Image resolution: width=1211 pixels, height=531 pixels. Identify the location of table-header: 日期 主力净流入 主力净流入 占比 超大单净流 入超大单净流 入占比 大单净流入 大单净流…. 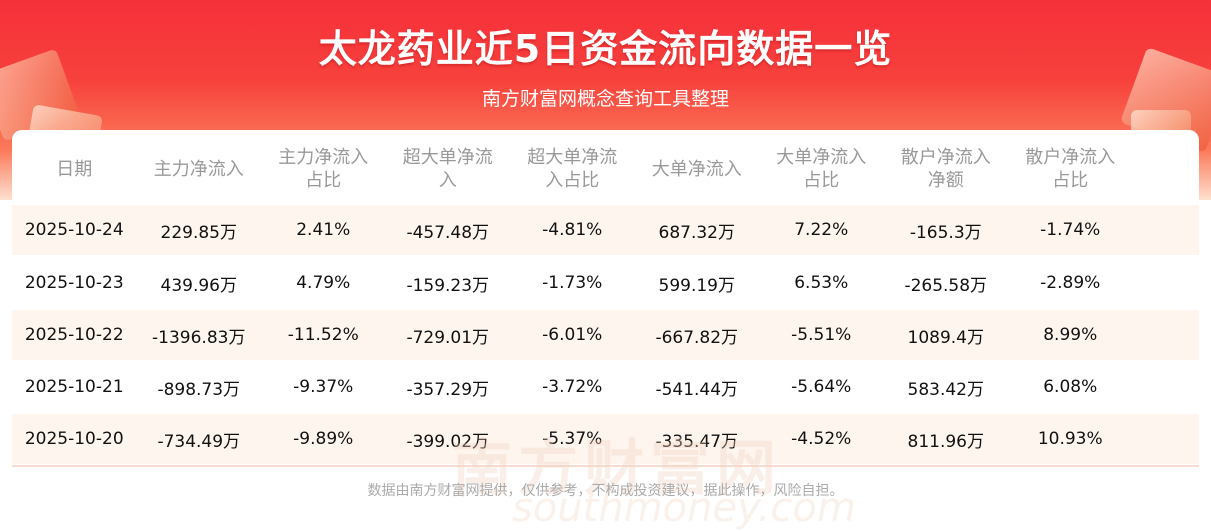
(605, 169).